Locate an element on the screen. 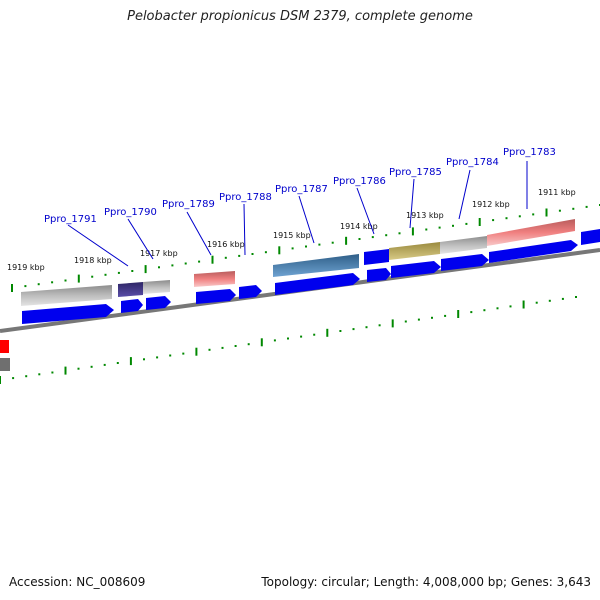  gene-label: Ppro_1783 is located at coordinates (529, 152).